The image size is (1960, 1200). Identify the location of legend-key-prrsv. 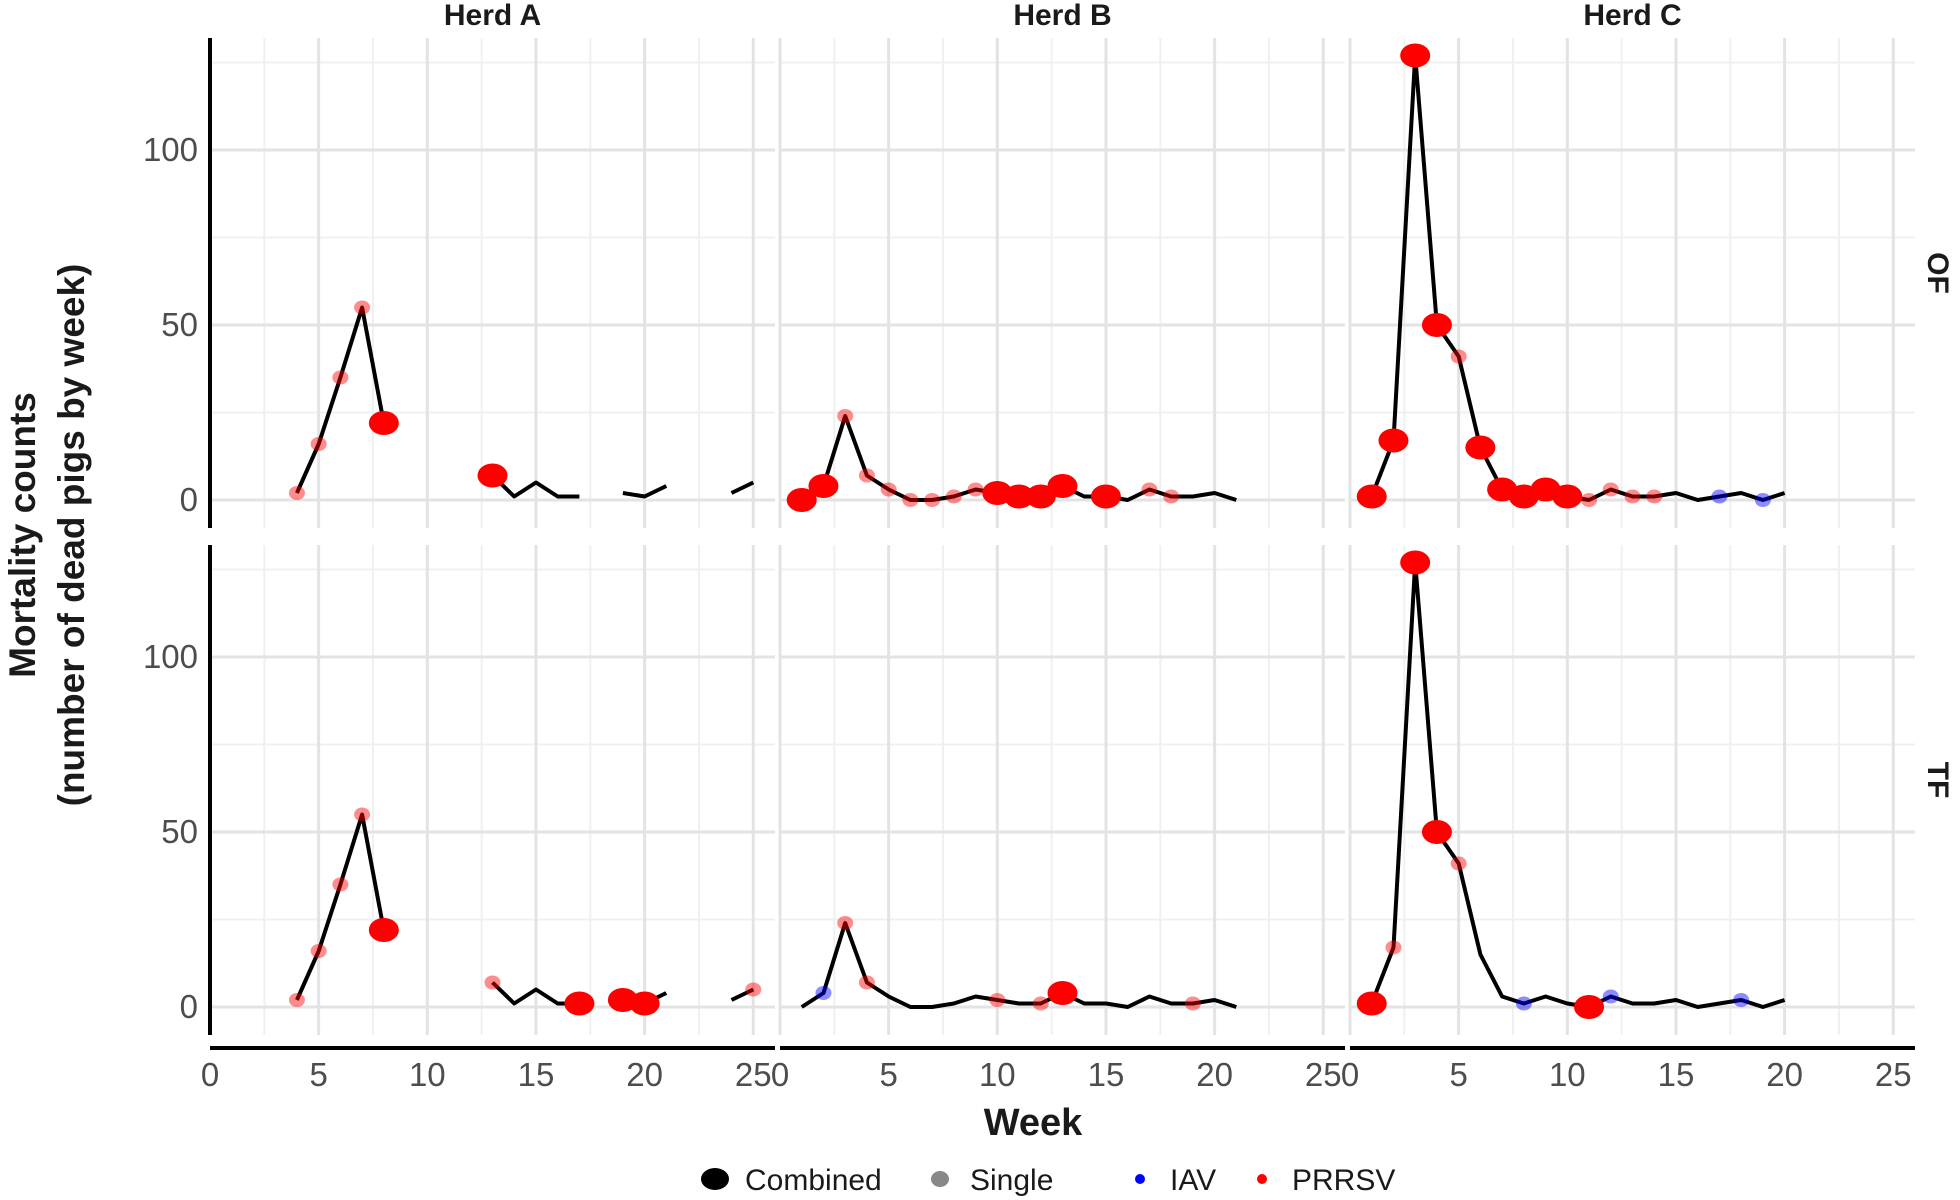
(1262, 1179).